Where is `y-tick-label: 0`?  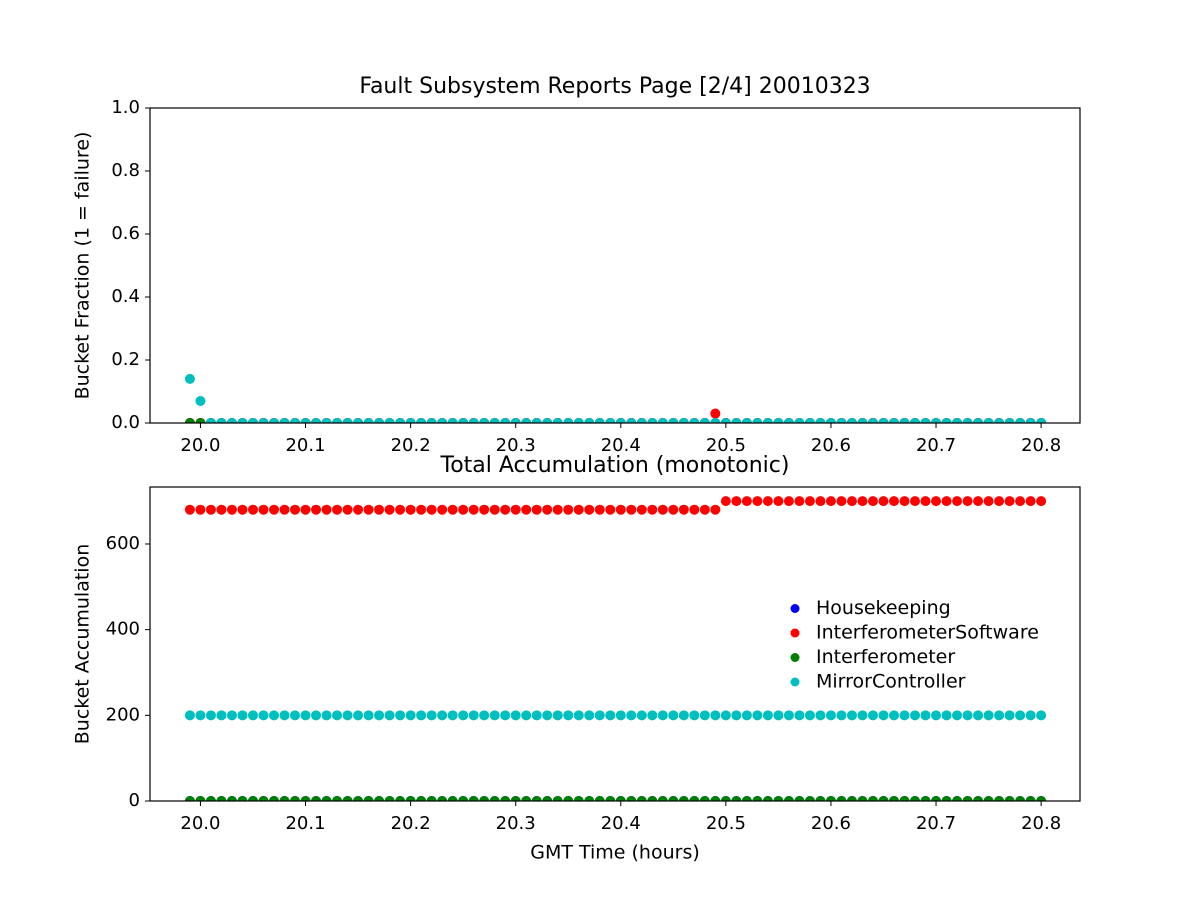 y-tick-label: 0 is located at coordinates (134, 800).